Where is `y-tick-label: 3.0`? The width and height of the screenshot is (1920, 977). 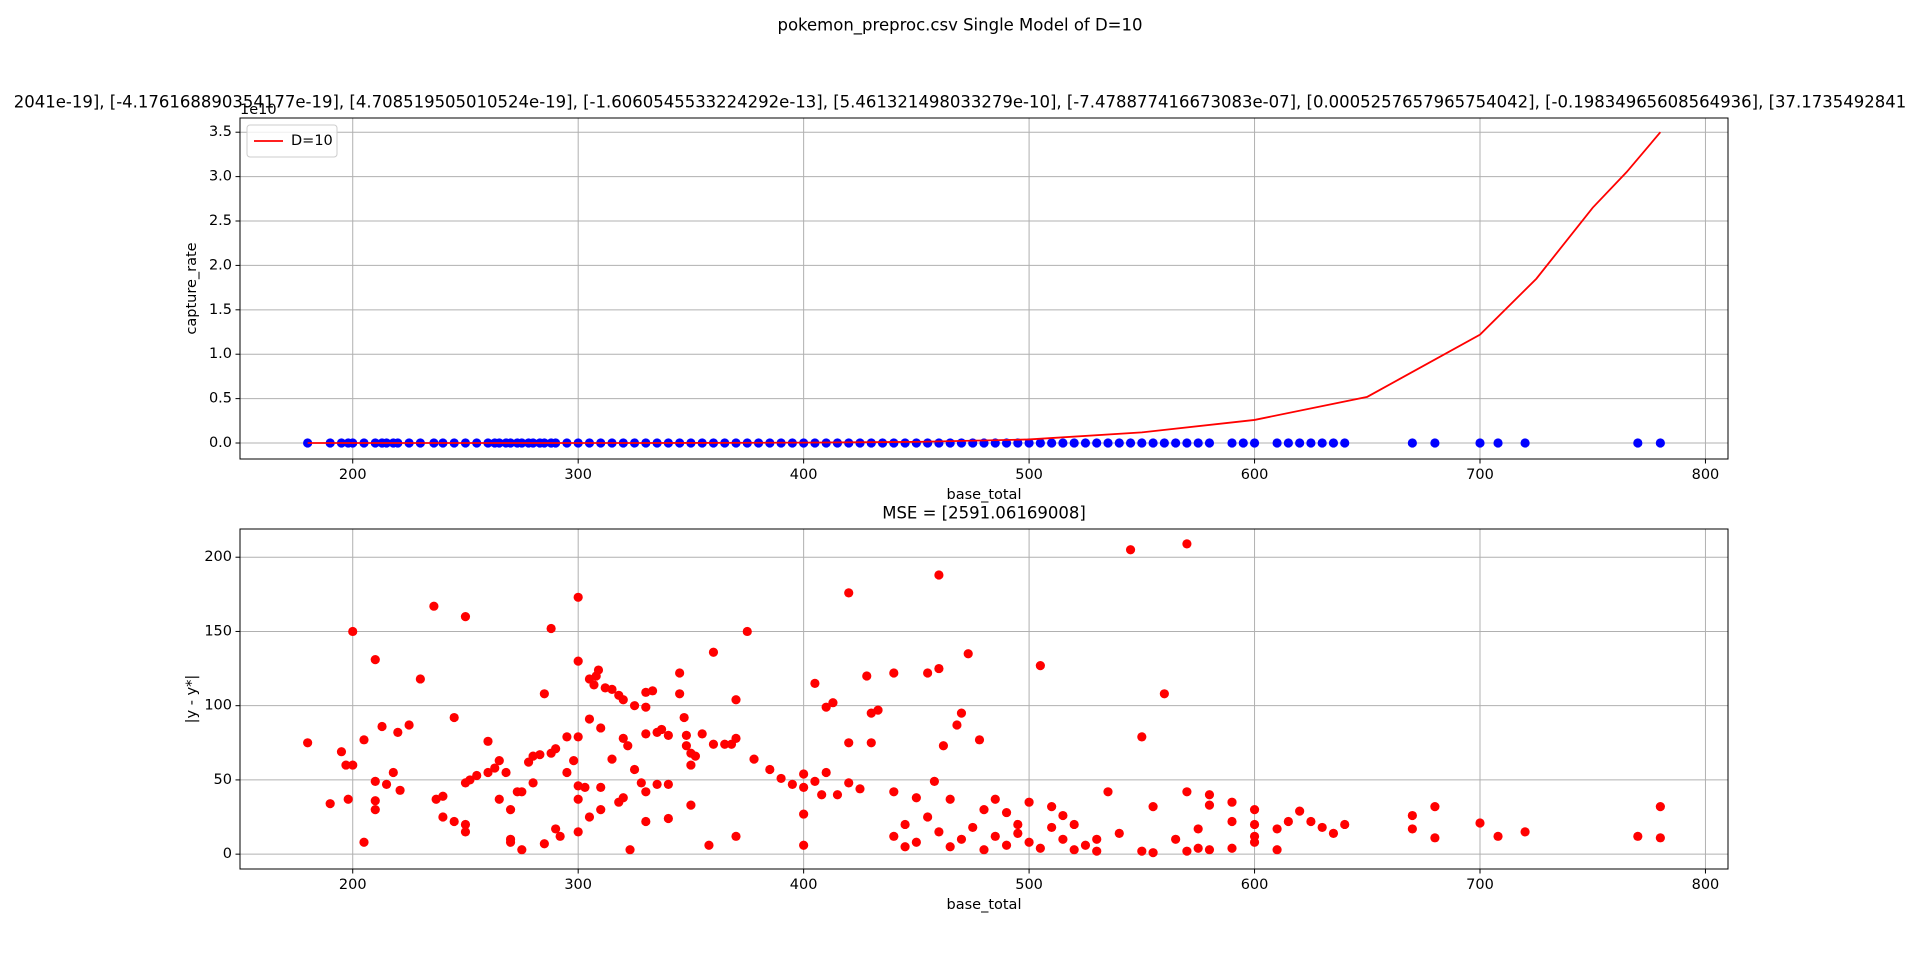 y-tick-label: 3.0 is located at coordinates (220, 177).